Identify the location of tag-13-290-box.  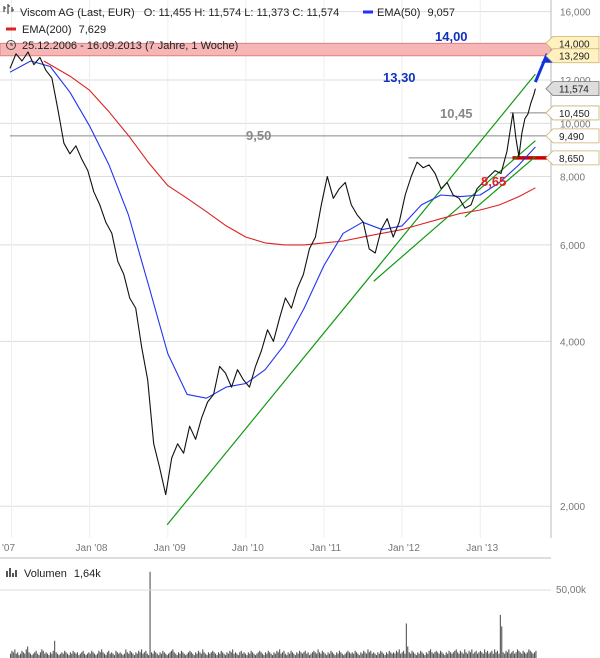
(572, 56).